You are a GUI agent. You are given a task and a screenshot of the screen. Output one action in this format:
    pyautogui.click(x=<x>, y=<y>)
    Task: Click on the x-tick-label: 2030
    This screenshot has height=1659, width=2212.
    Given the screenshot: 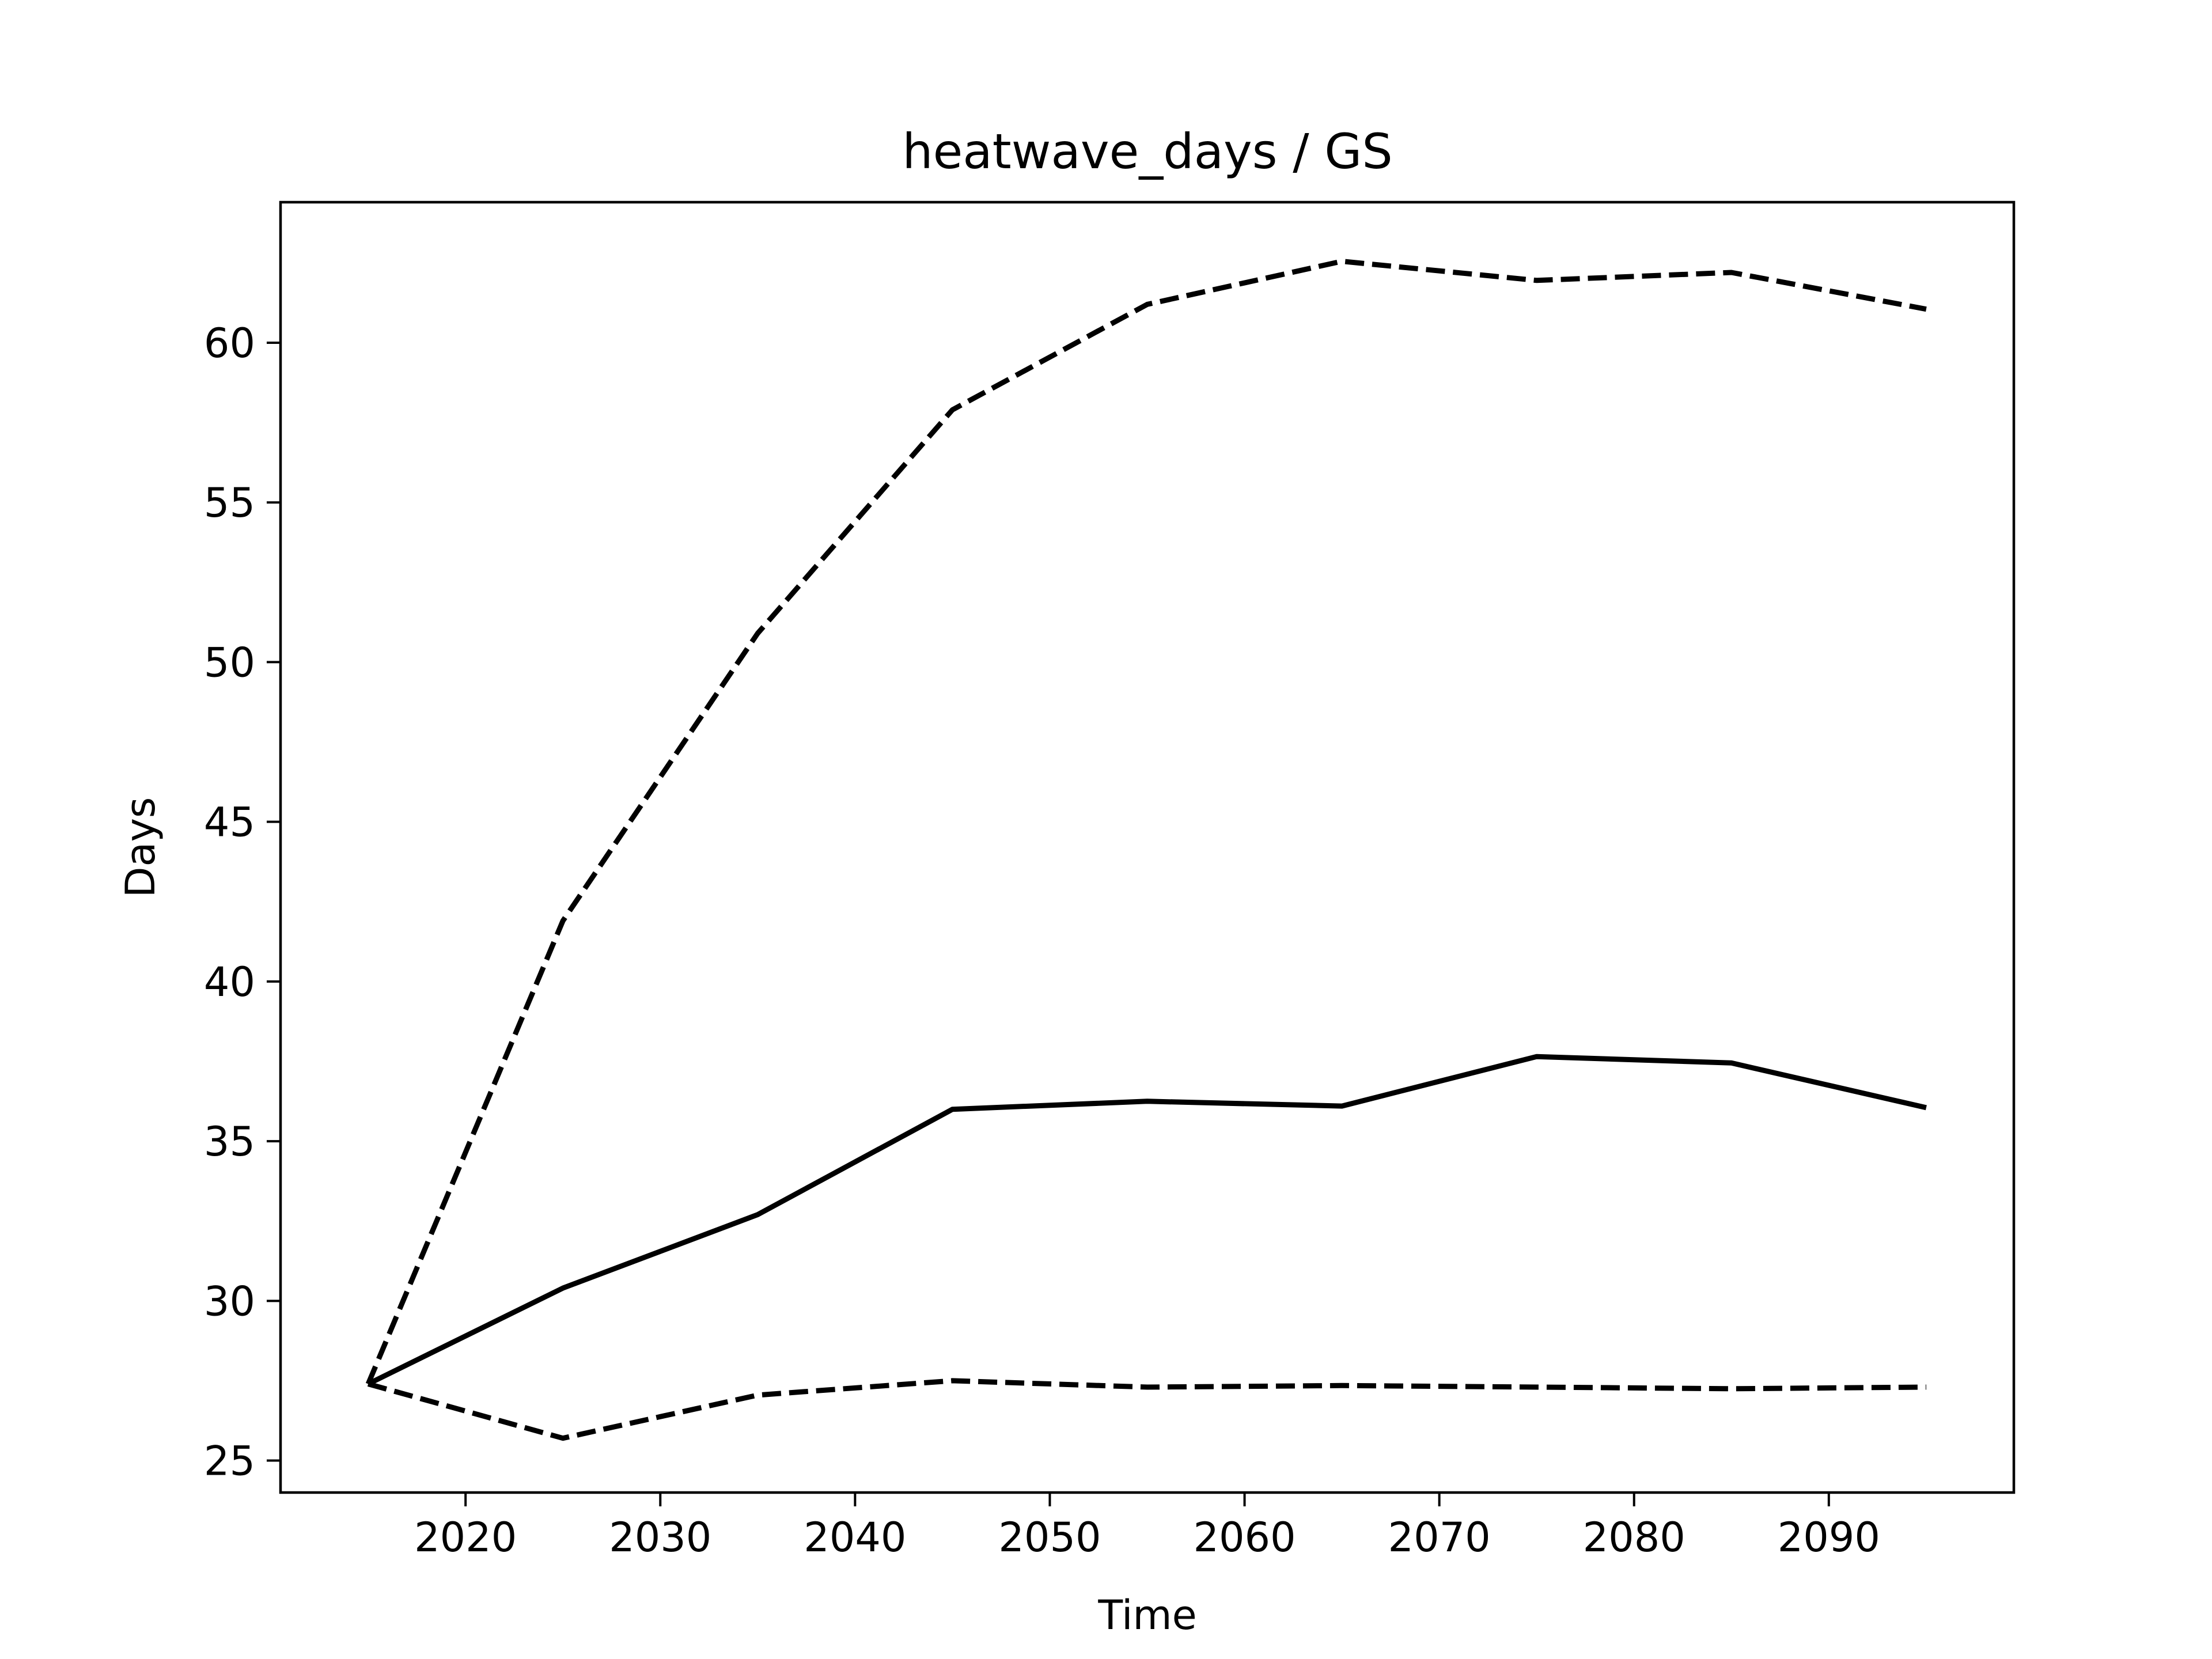 What is the action you would take?
    pyautogui.click(x=660, y=1537)
    